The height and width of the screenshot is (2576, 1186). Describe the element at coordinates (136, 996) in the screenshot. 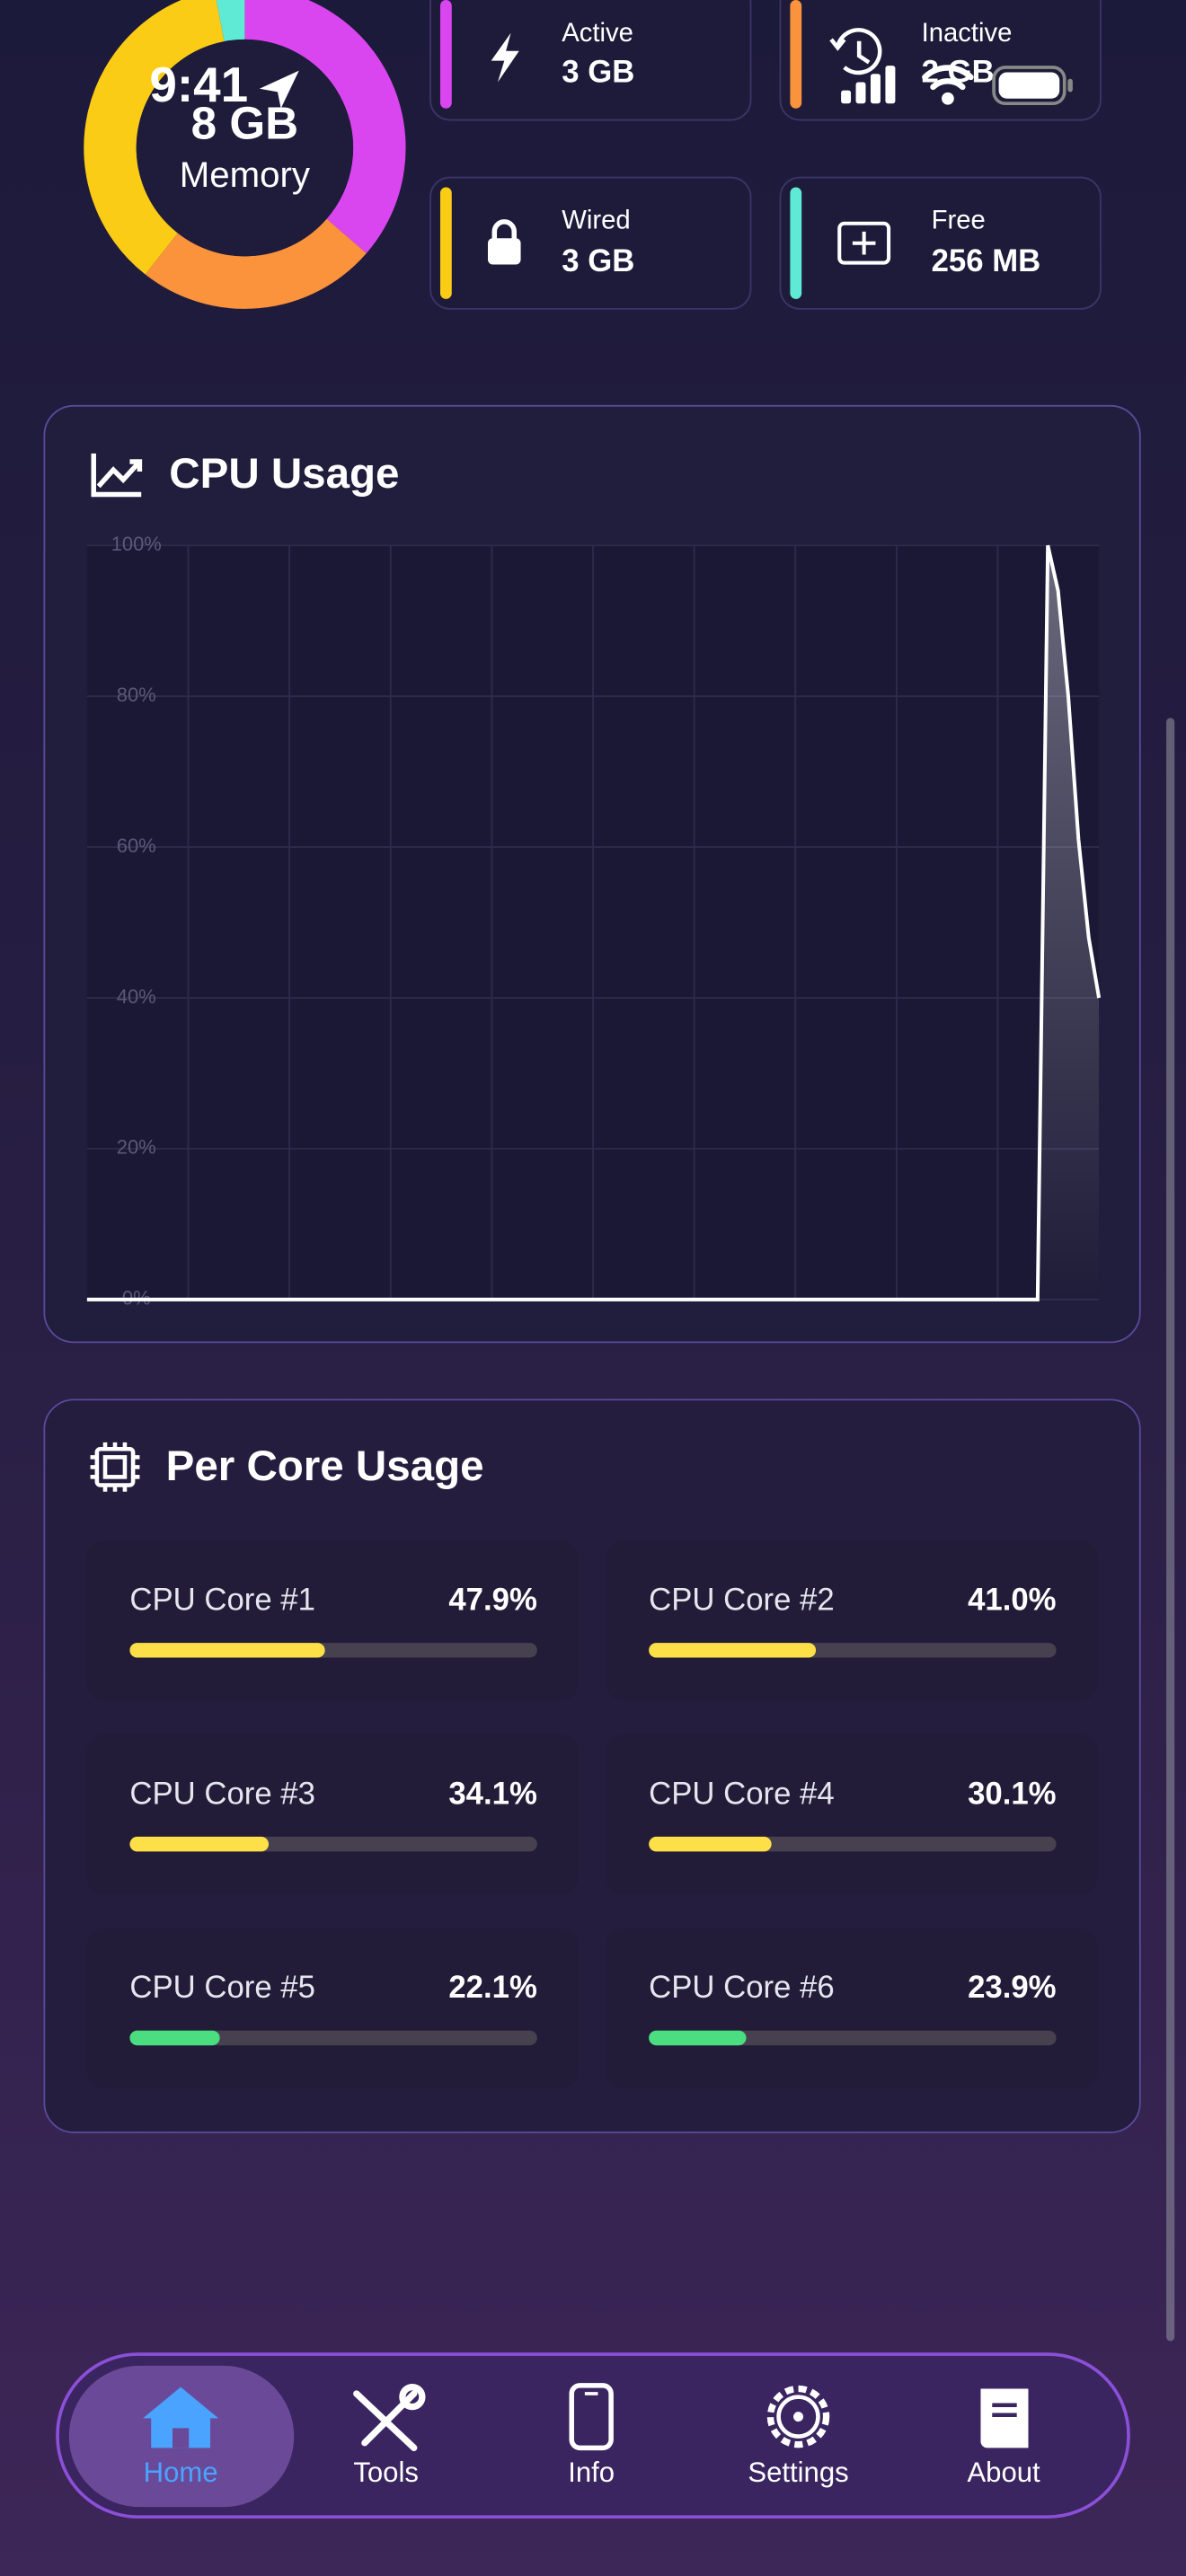

I see `y-tick-label: 40%` at that location.